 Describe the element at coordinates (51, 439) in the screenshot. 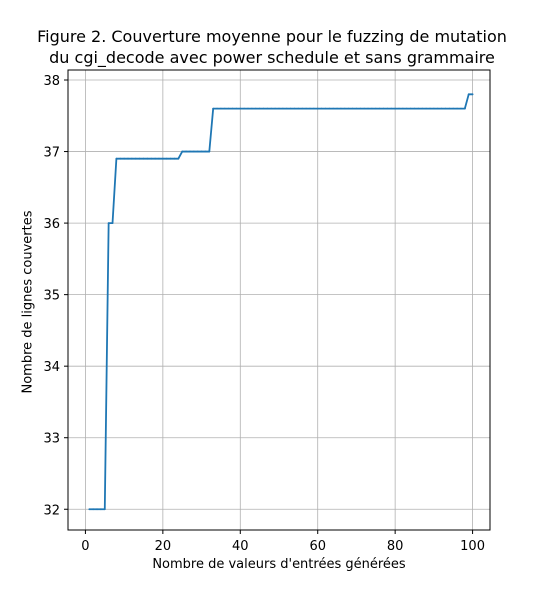

I see `y-tick-label: 33` at that location.